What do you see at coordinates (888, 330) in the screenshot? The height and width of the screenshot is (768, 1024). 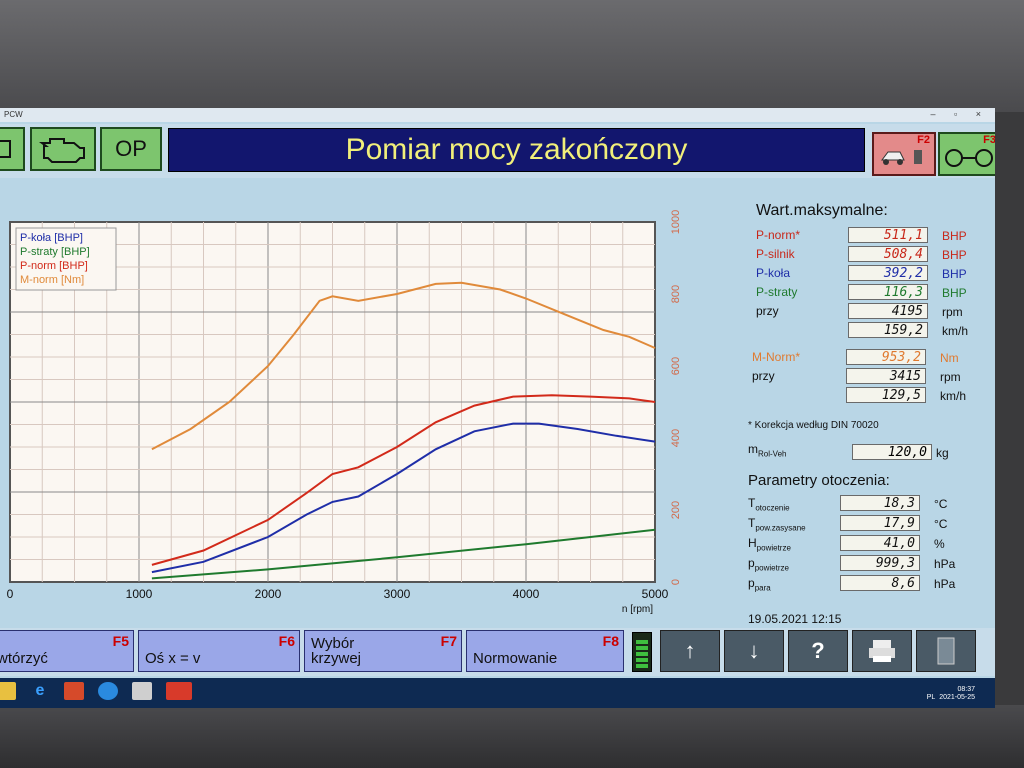 I see `max-row-value: 159,2` at bounding box center [888, 330].